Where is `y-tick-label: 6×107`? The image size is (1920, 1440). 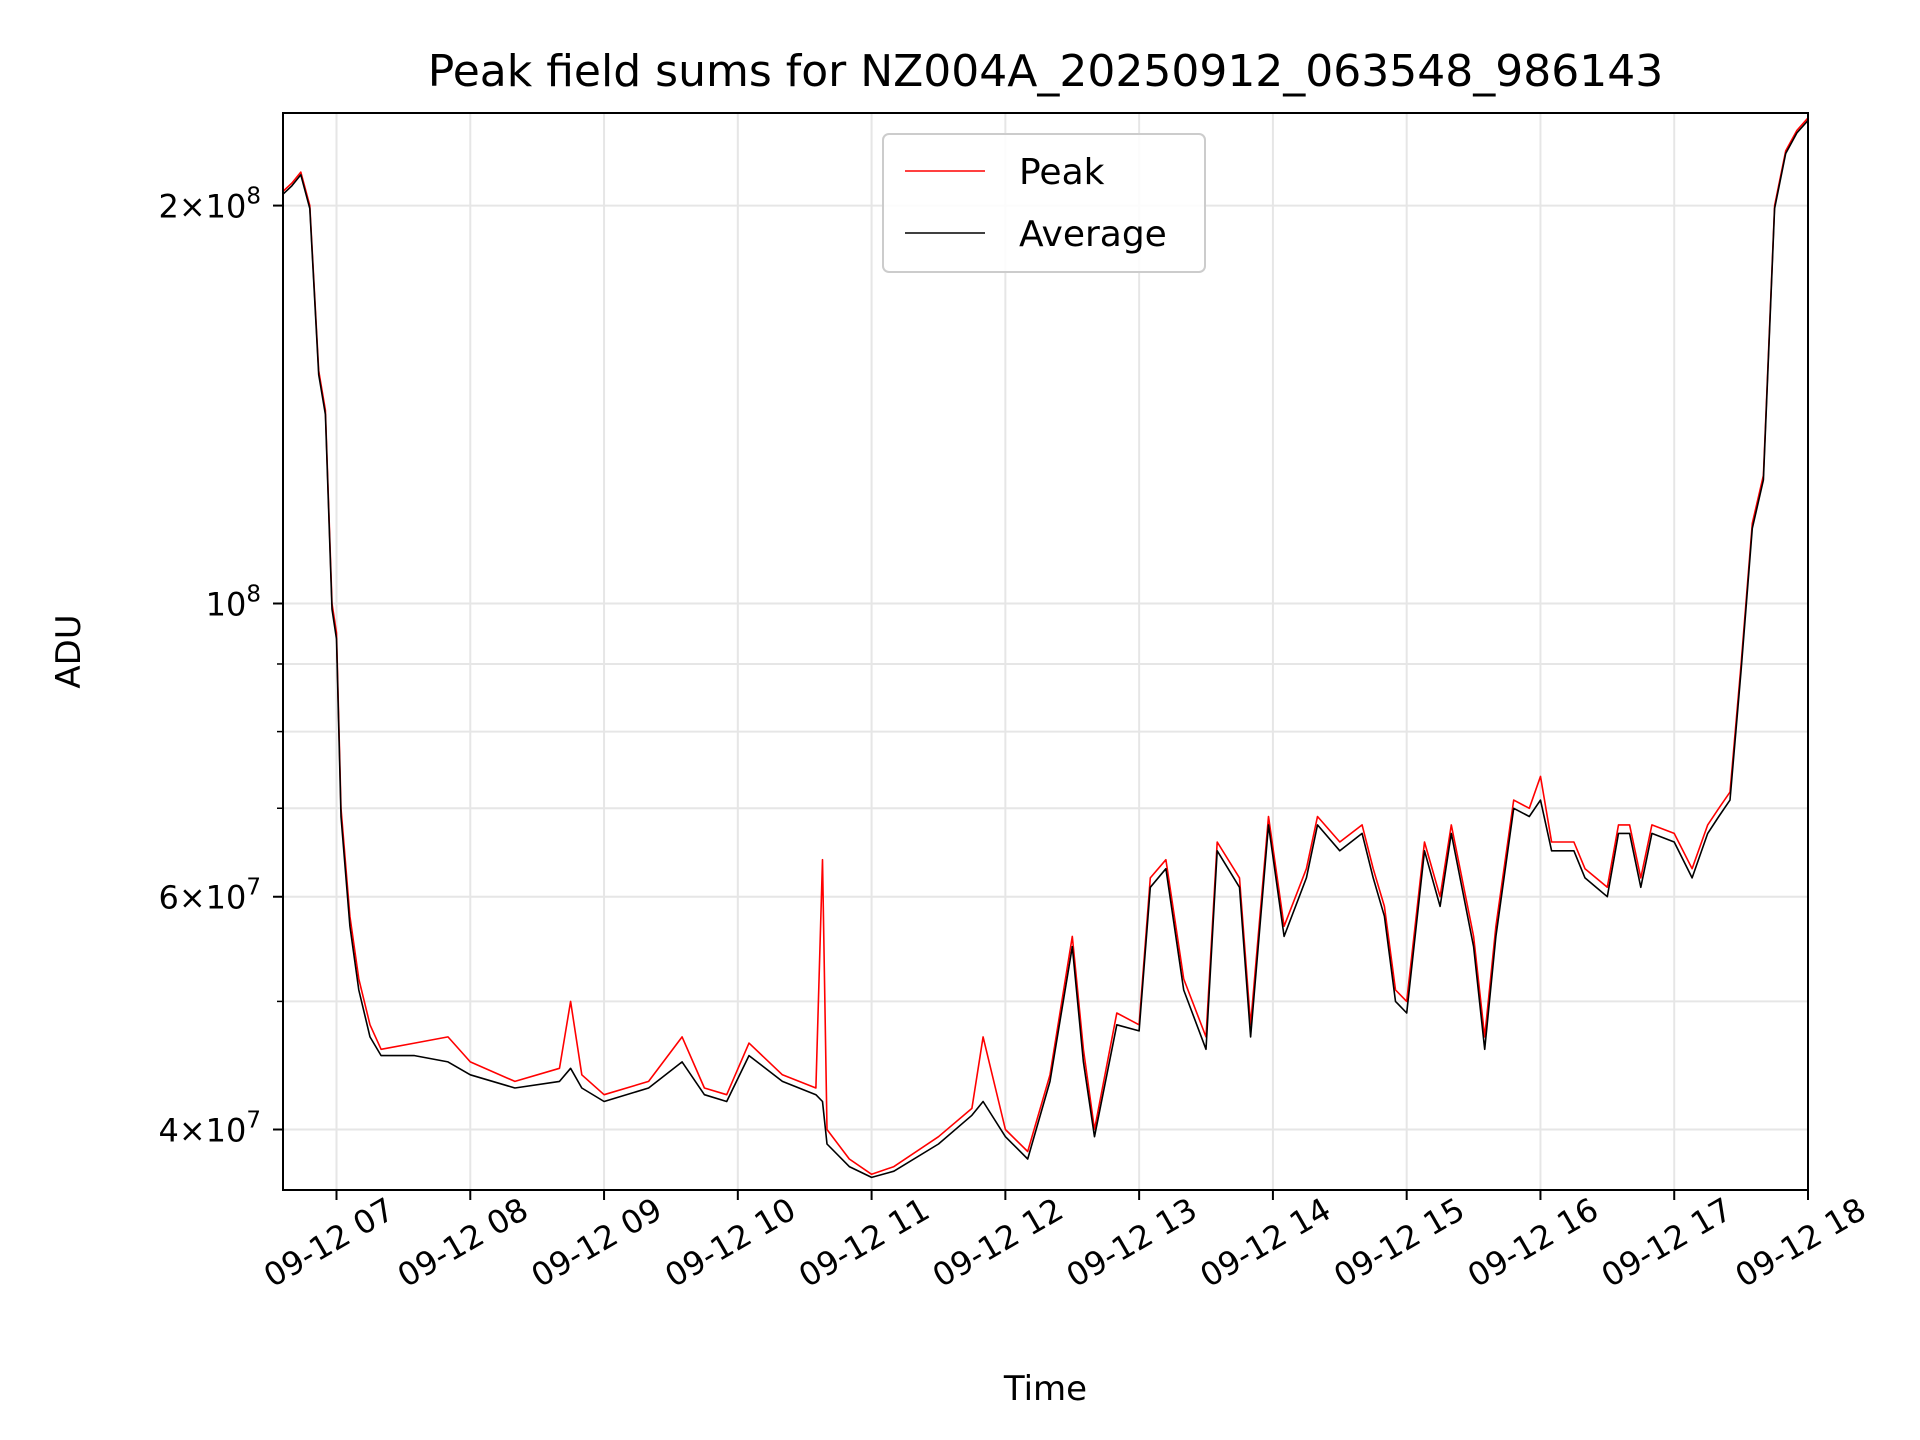
y-tick-label: 6×107 is located at coordinates (209, 896).